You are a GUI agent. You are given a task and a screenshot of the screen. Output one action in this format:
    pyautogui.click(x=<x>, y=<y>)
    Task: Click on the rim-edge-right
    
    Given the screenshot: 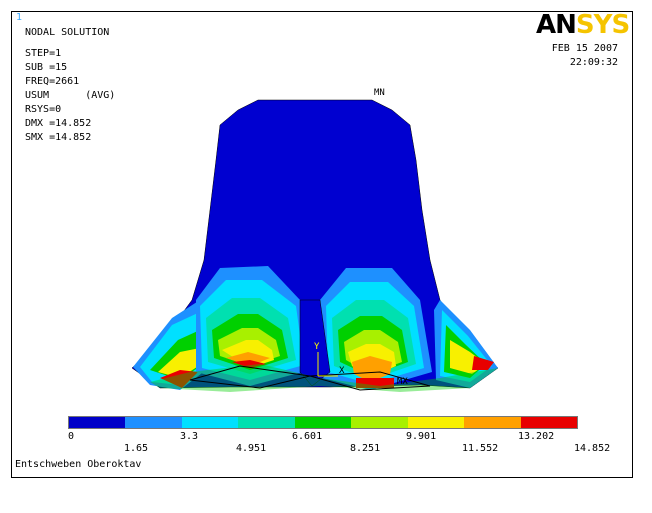 What is the action you would take?
    pyautogui.click(x=370, y=381)
    